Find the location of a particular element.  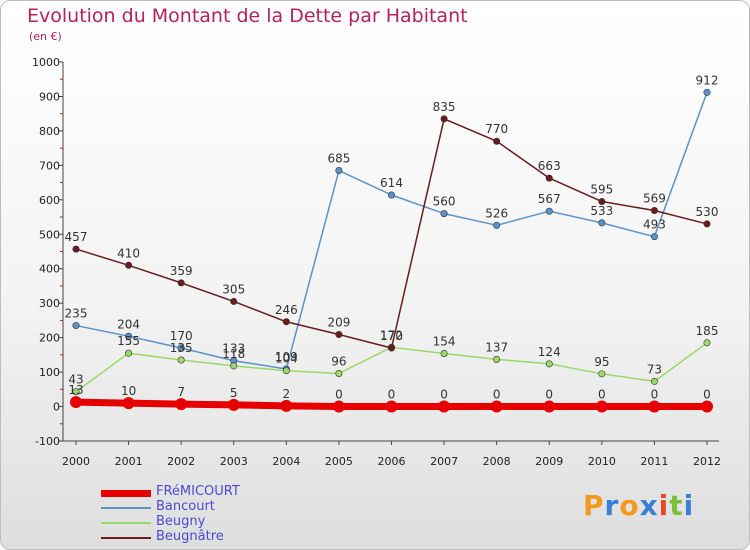

legend-label: Beugnâtre is located at coordinates (190, 536).